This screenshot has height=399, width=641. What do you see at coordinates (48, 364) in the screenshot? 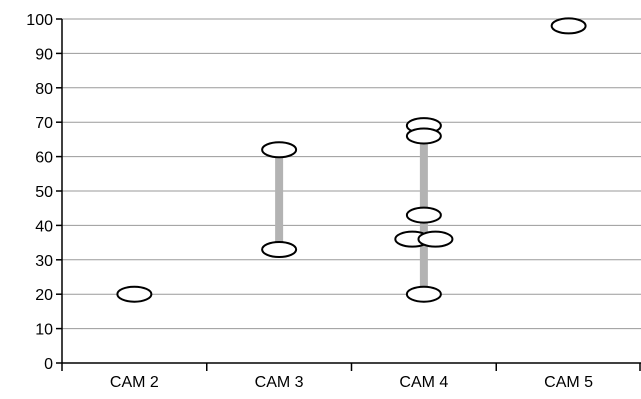
I see `y-tick-label-0: 0` at bounding box center [48, 364].